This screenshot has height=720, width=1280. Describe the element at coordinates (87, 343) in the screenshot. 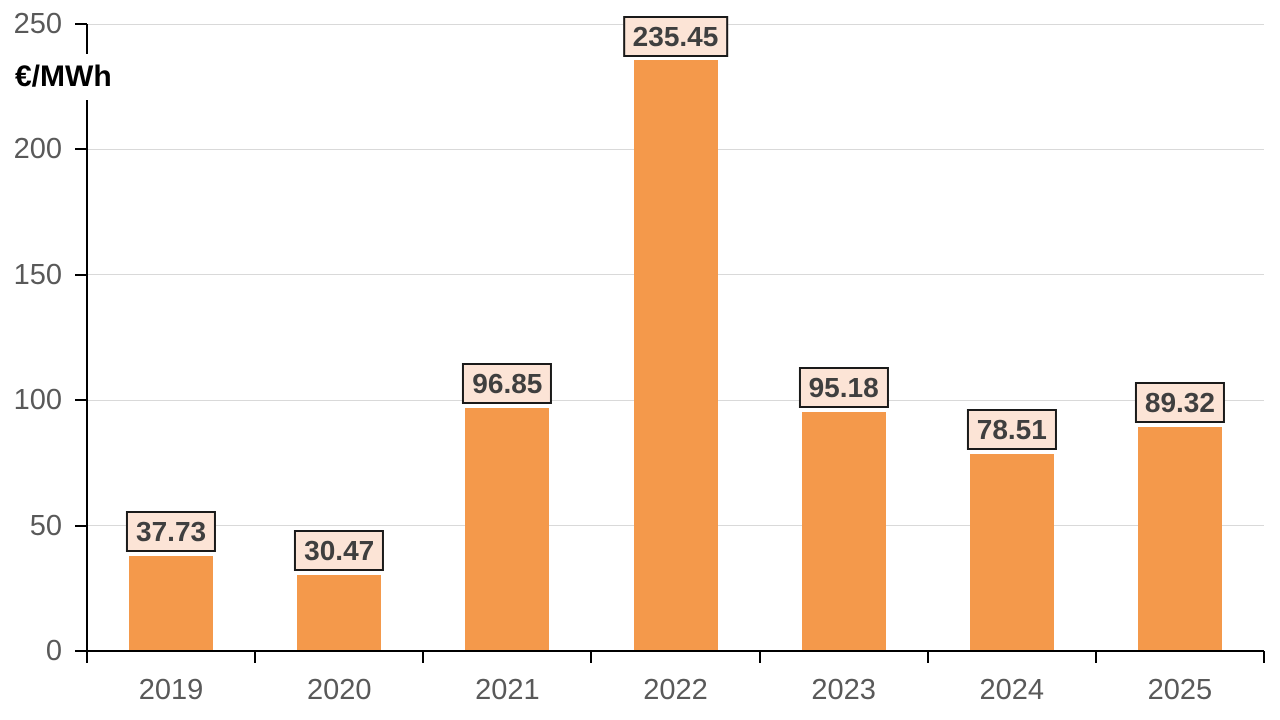

I see `y-axis-line` at that location.